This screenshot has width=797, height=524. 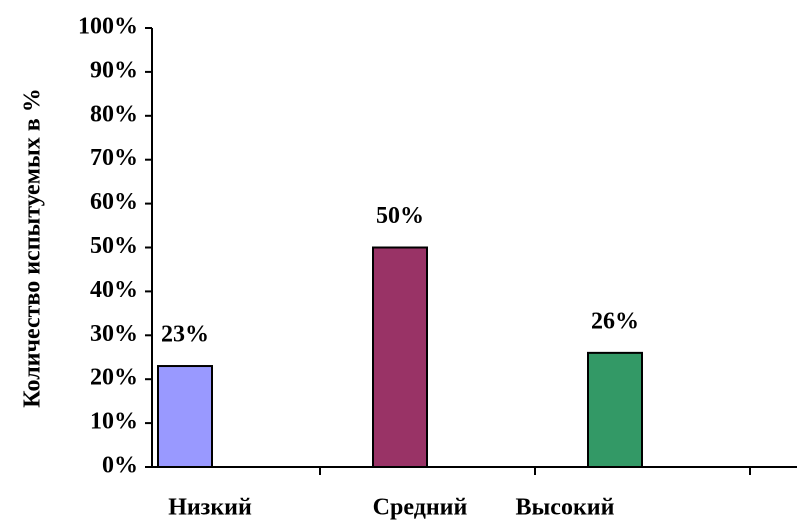 What do you see at coordinates (114, 114) in the screenshot?
I see `y-tick-label: 80%` at bounding box center [114, 114].